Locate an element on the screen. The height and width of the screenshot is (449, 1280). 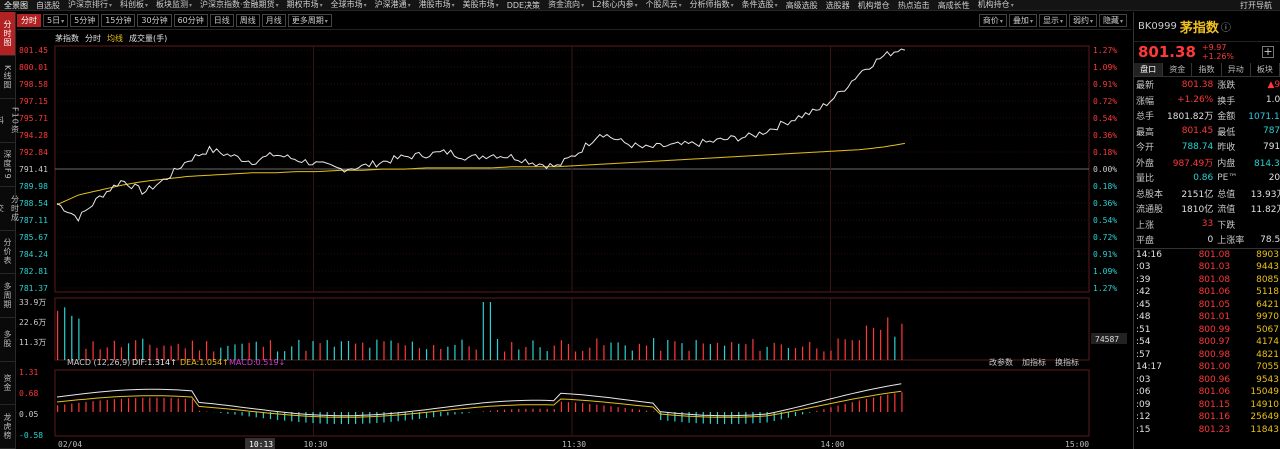
left-tab-9: 龙虎榜 is located at coordinates (7, 427).